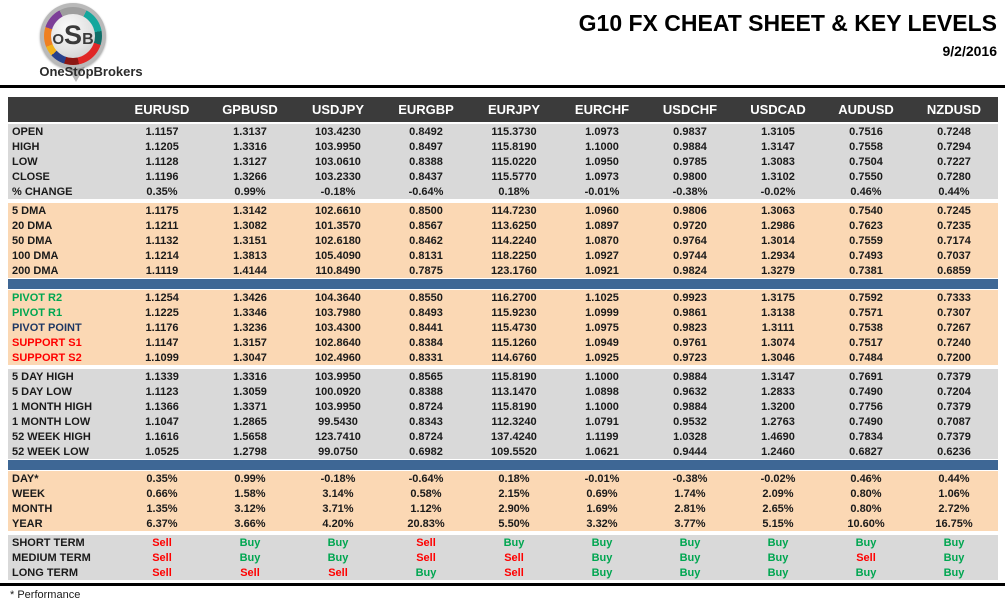 The width and height of the screenshot is (1005, 602). I want to click on table-cell: 3.32%, so click(602, 523).